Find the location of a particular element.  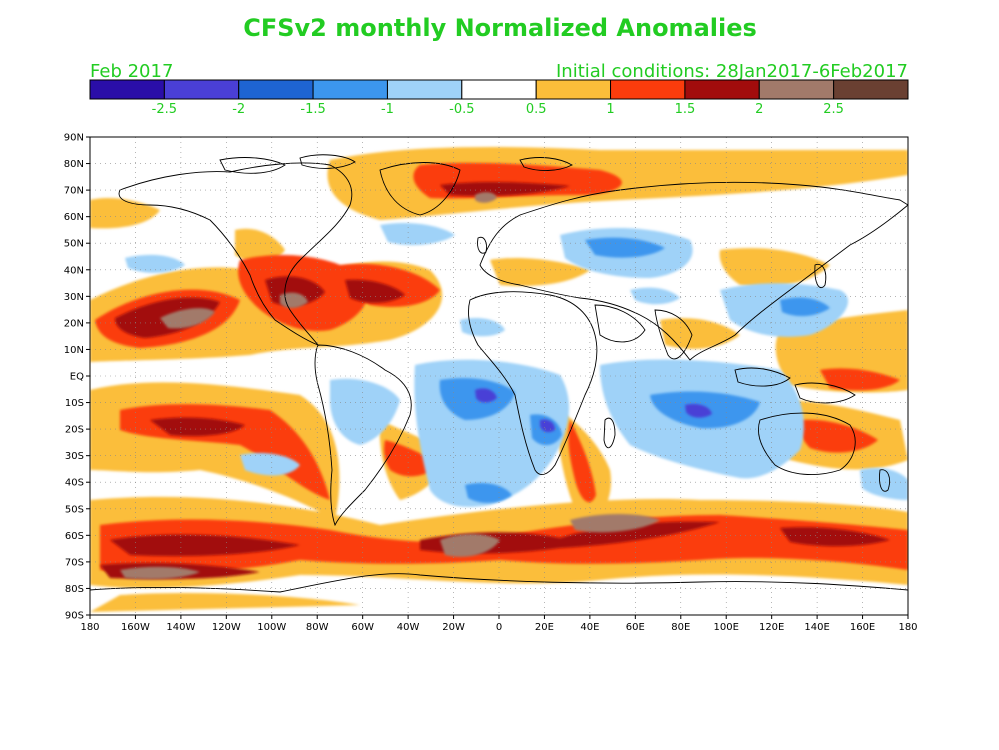

chart-title: CFSv2 monthly Normalized Anomalies is located at coordinates (500, 28).